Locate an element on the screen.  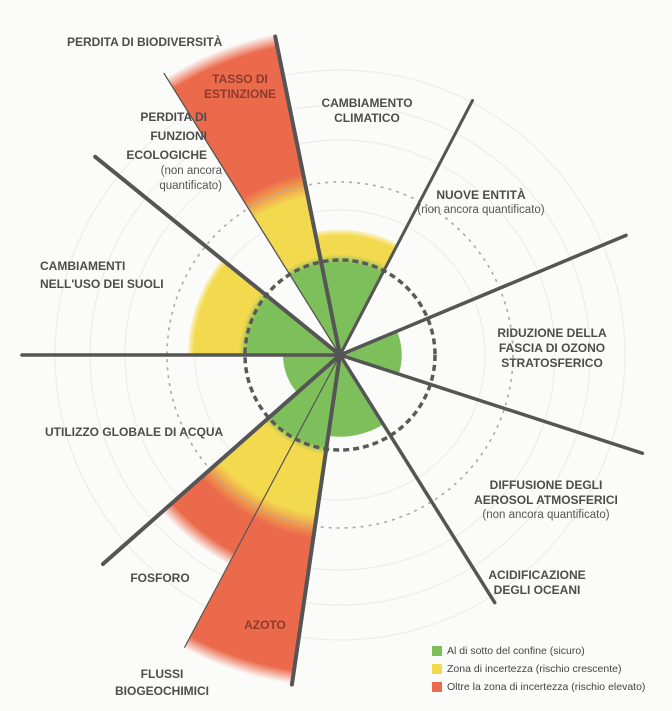
label-line: PERDITA DI is located at coordinates (173, 117).